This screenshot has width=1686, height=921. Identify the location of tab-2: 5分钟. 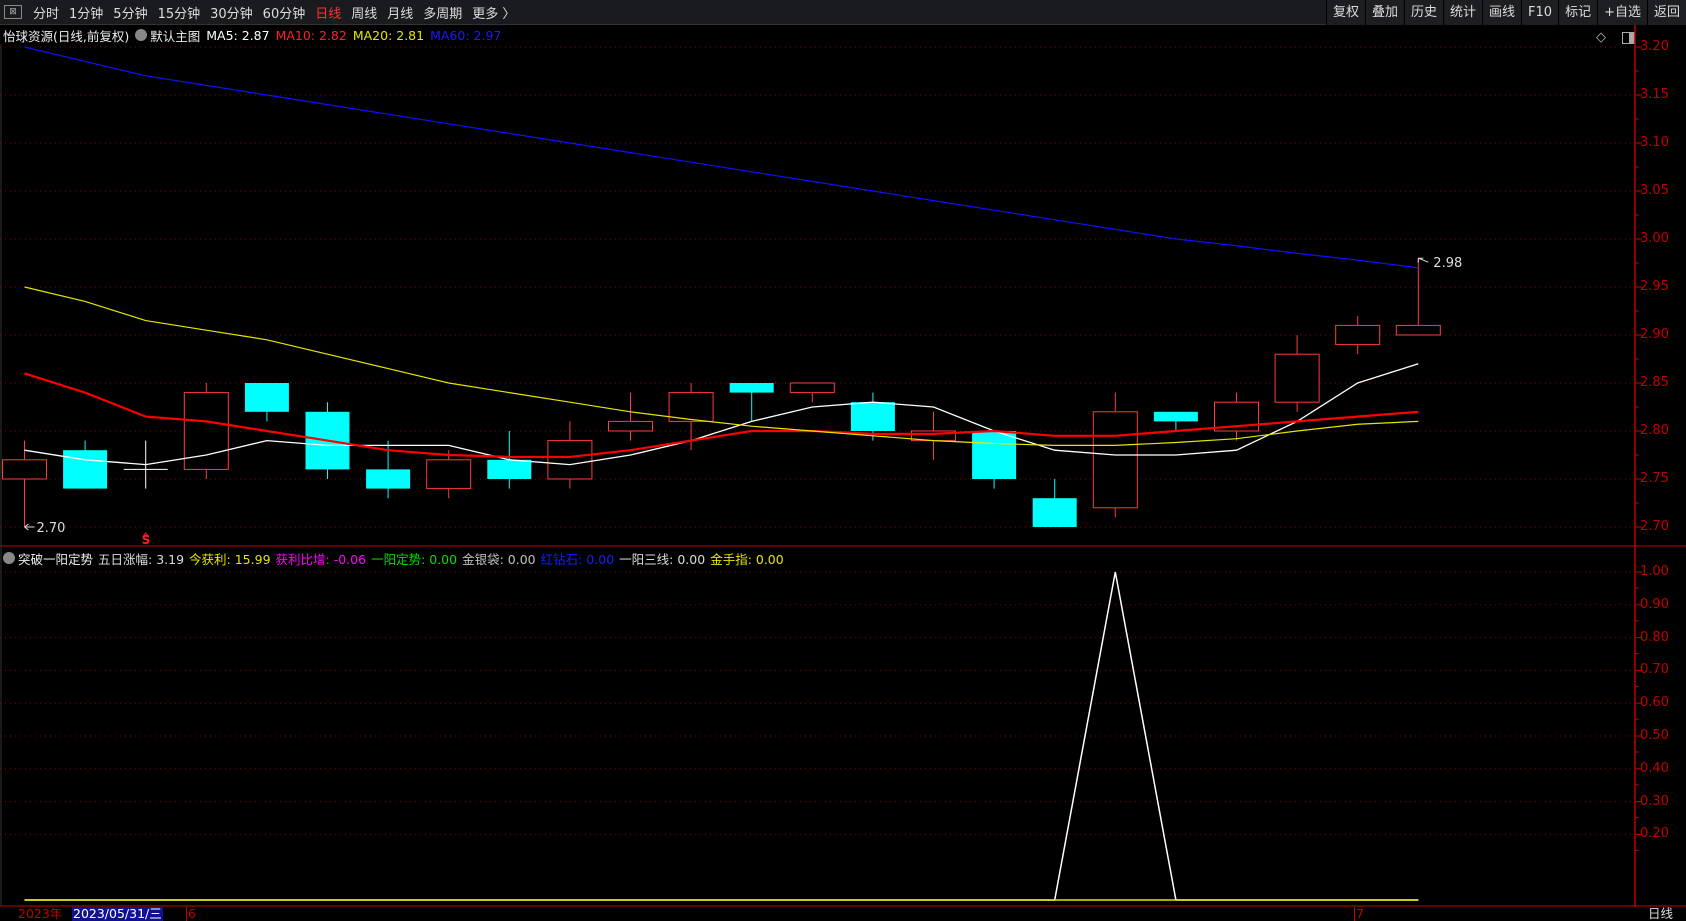
(130, 14).